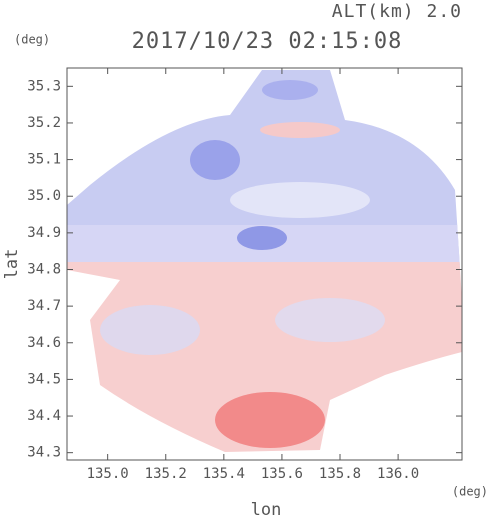 Image resolution: width=491 pixels, height=525 pixels. What do you see at coordinates (44, 379) in the screenshot?
I see `y-tick-label: 34.5` at bounding box center [44, 379].